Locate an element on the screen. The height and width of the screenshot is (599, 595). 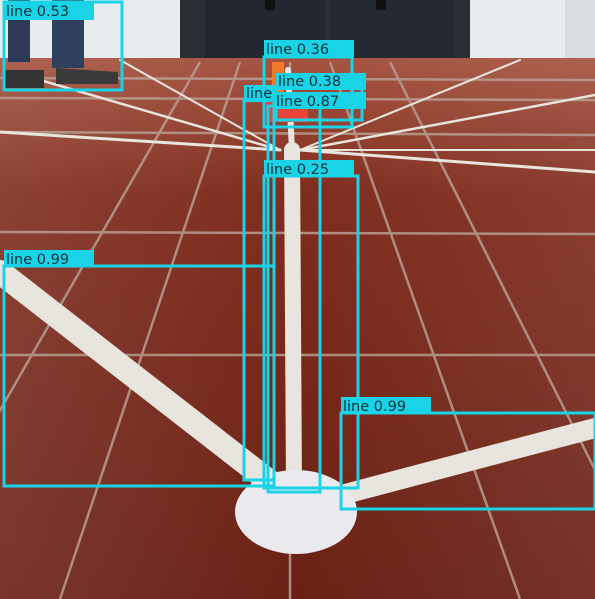
label-6: line 0.99 is located at coordinates (386, 406).